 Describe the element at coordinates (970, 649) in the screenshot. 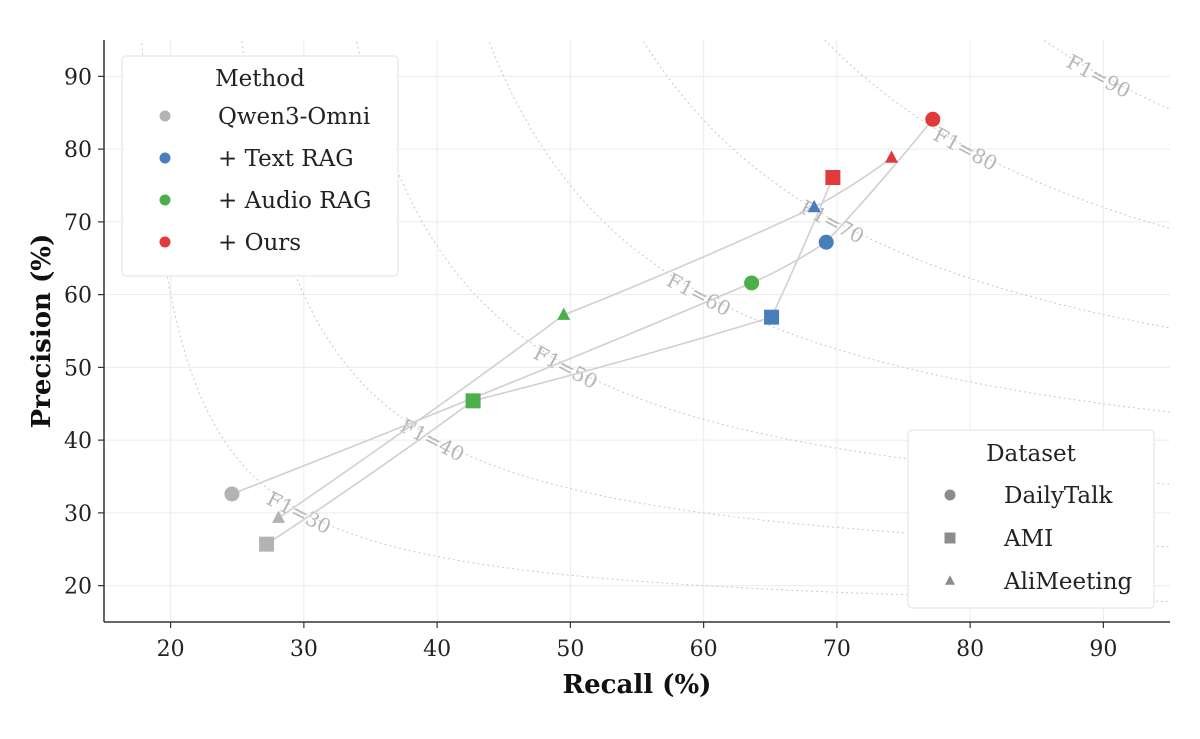

I see `x-tick-label: 80` at that location.